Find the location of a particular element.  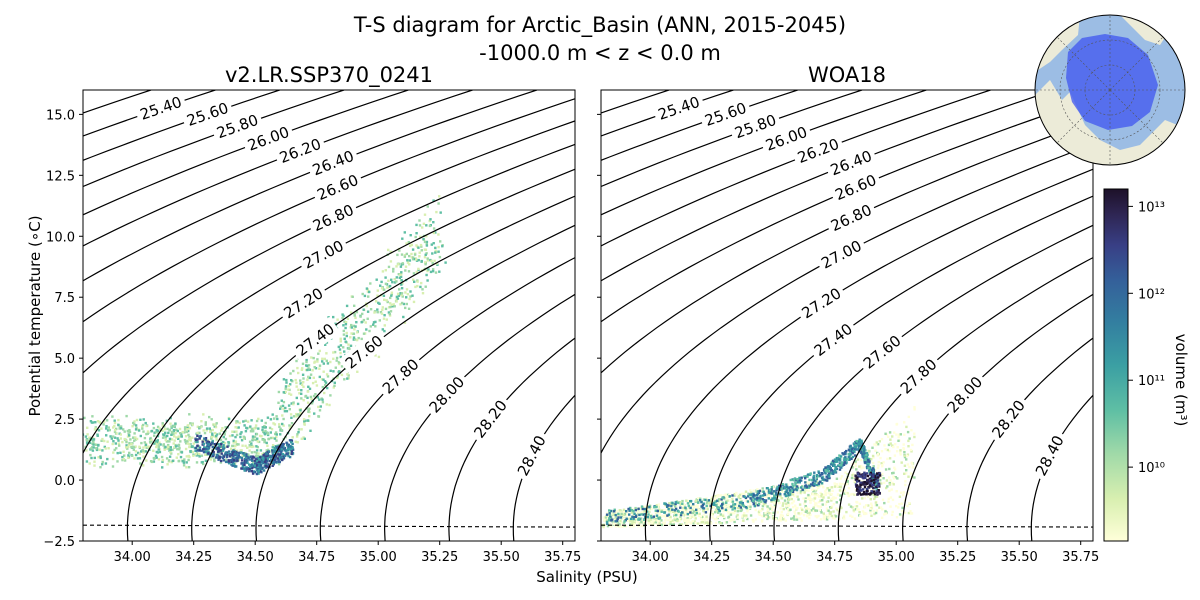

isopycnal-label: 26.80 is located at coordinates (851, 218).